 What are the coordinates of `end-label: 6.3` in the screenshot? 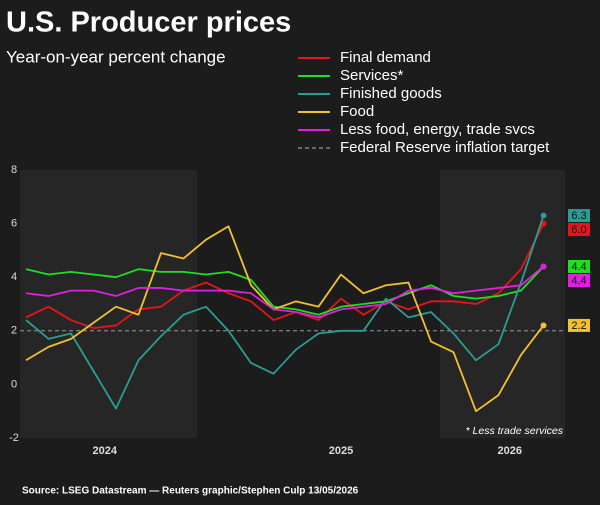 It's located at (578, 216).